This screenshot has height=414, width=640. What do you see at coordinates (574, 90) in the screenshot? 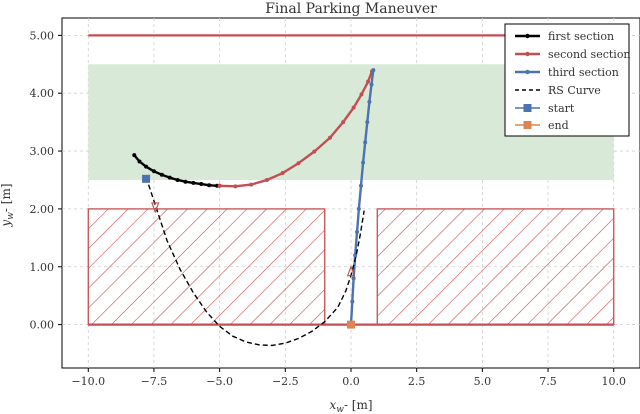
I see `legend-label-rs-curve: RS Curve` at bounding box center [574, 90].